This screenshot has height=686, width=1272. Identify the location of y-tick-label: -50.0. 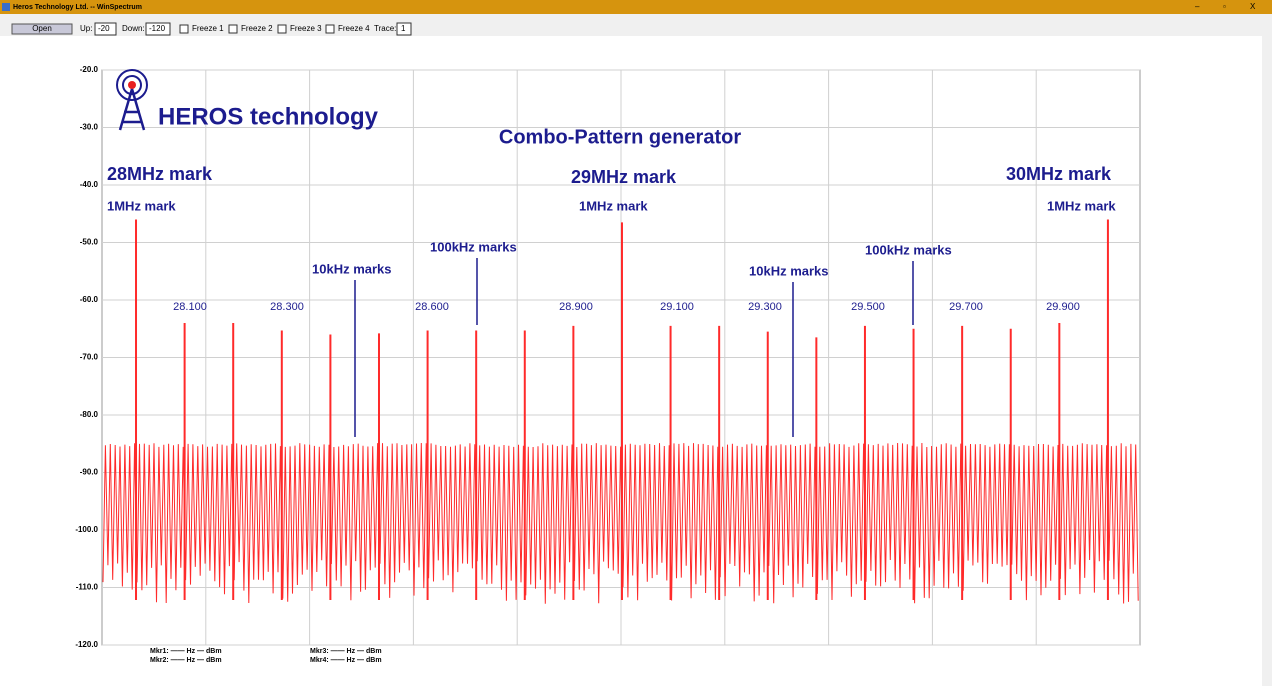
(89, 242).